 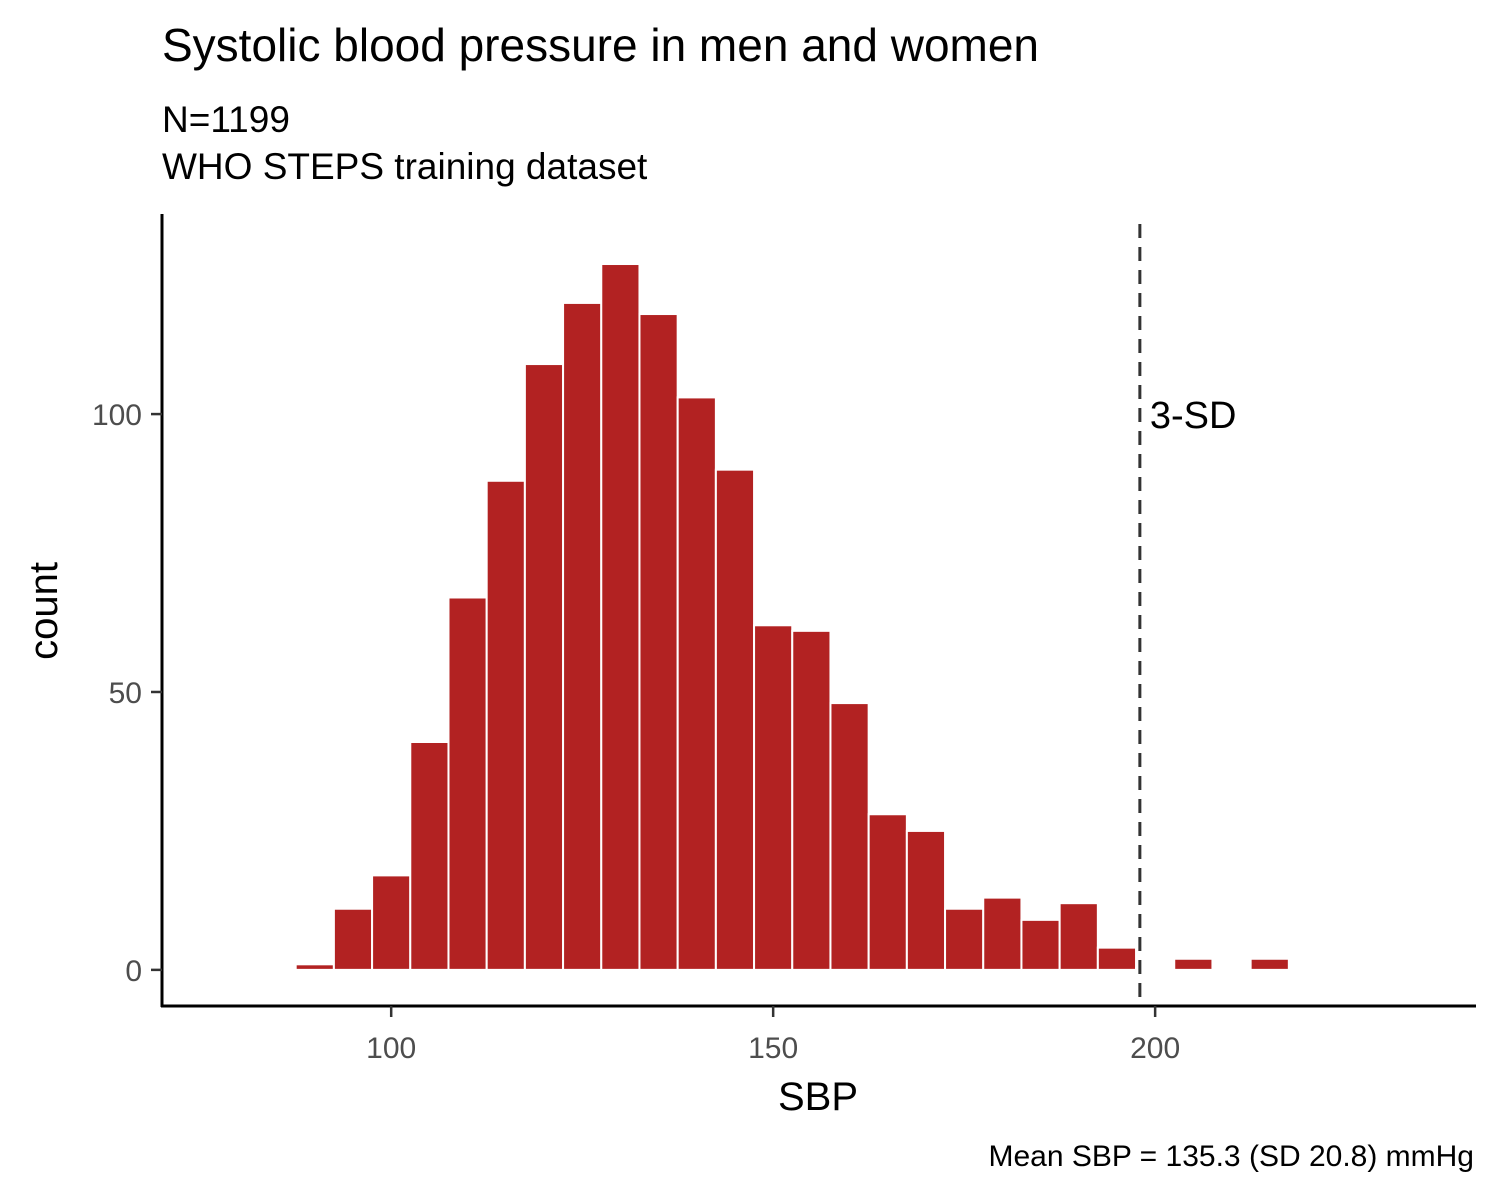 I want to click on x-tick-label: 100, so click(x=391, y=1048).